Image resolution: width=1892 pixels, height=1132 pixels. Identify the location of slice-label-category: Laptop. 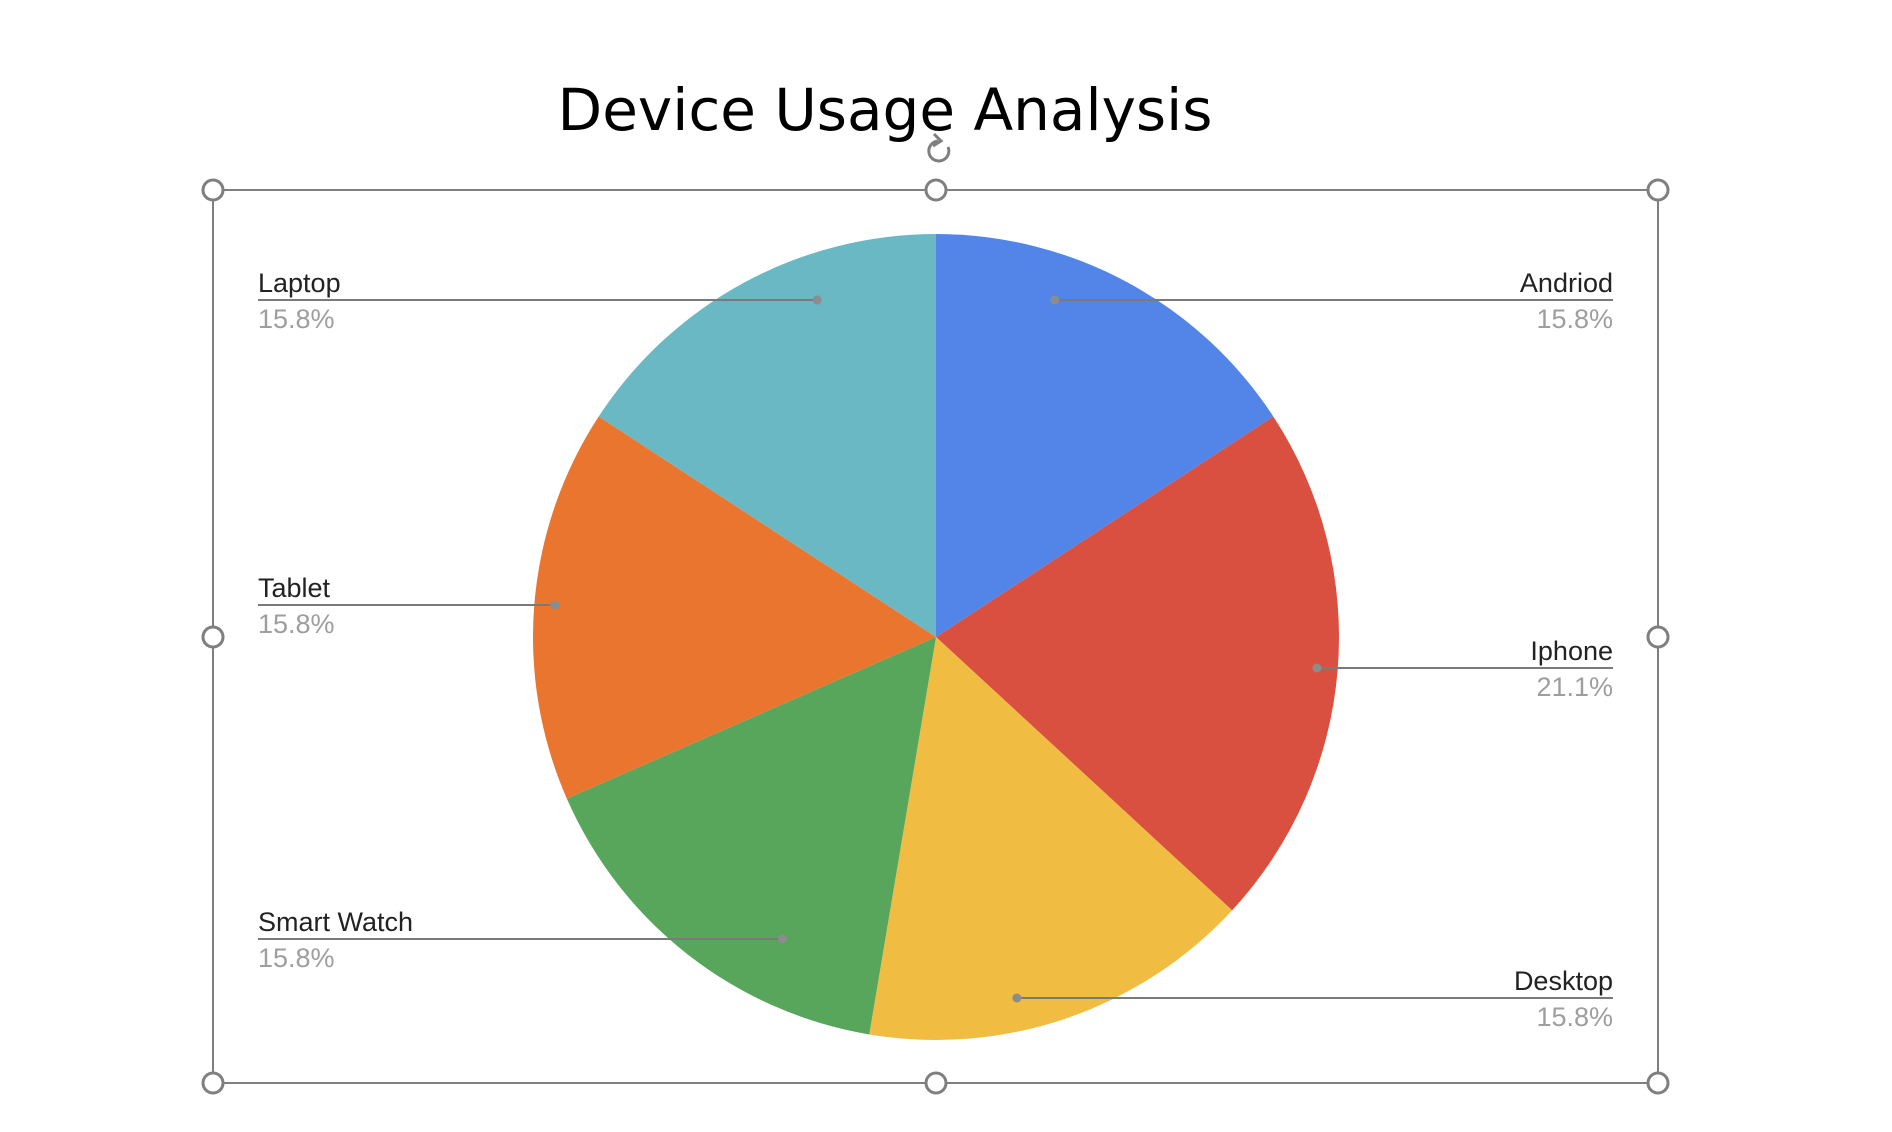
(299, 283).